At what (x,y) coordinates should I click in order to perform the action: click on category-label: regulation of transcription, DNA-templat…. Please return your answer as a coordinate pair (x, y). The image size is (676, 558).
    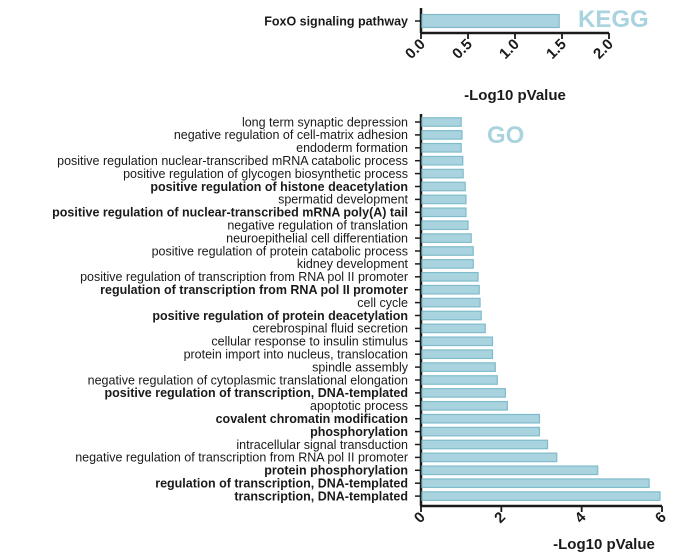
    Looking at the image, I should click on (281, 484).